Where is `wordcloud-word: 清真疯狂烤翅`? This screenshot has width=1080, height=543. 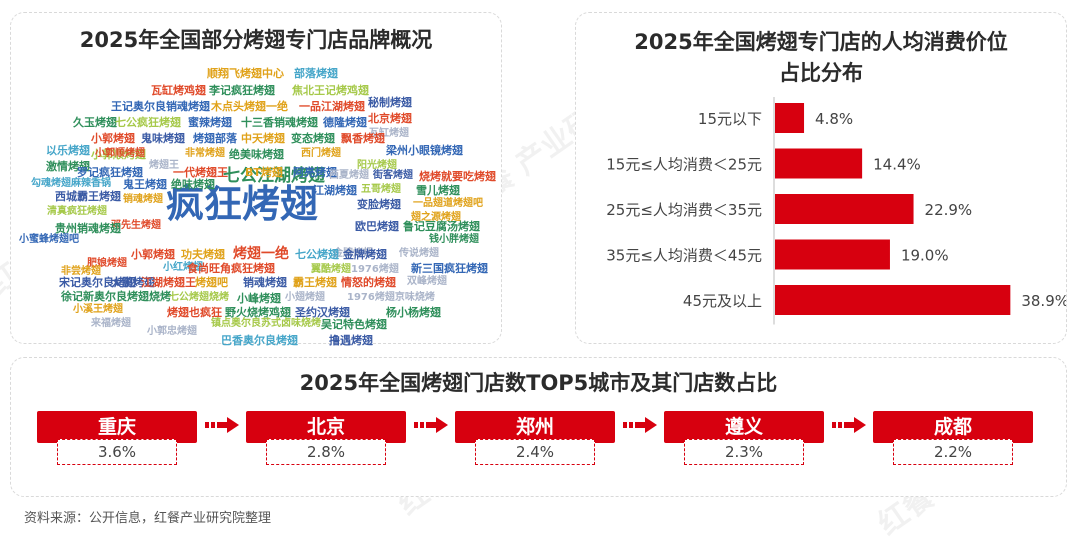
wordcloud-word: 清真疯狂烤翅 is located at coordinates (77, 211).